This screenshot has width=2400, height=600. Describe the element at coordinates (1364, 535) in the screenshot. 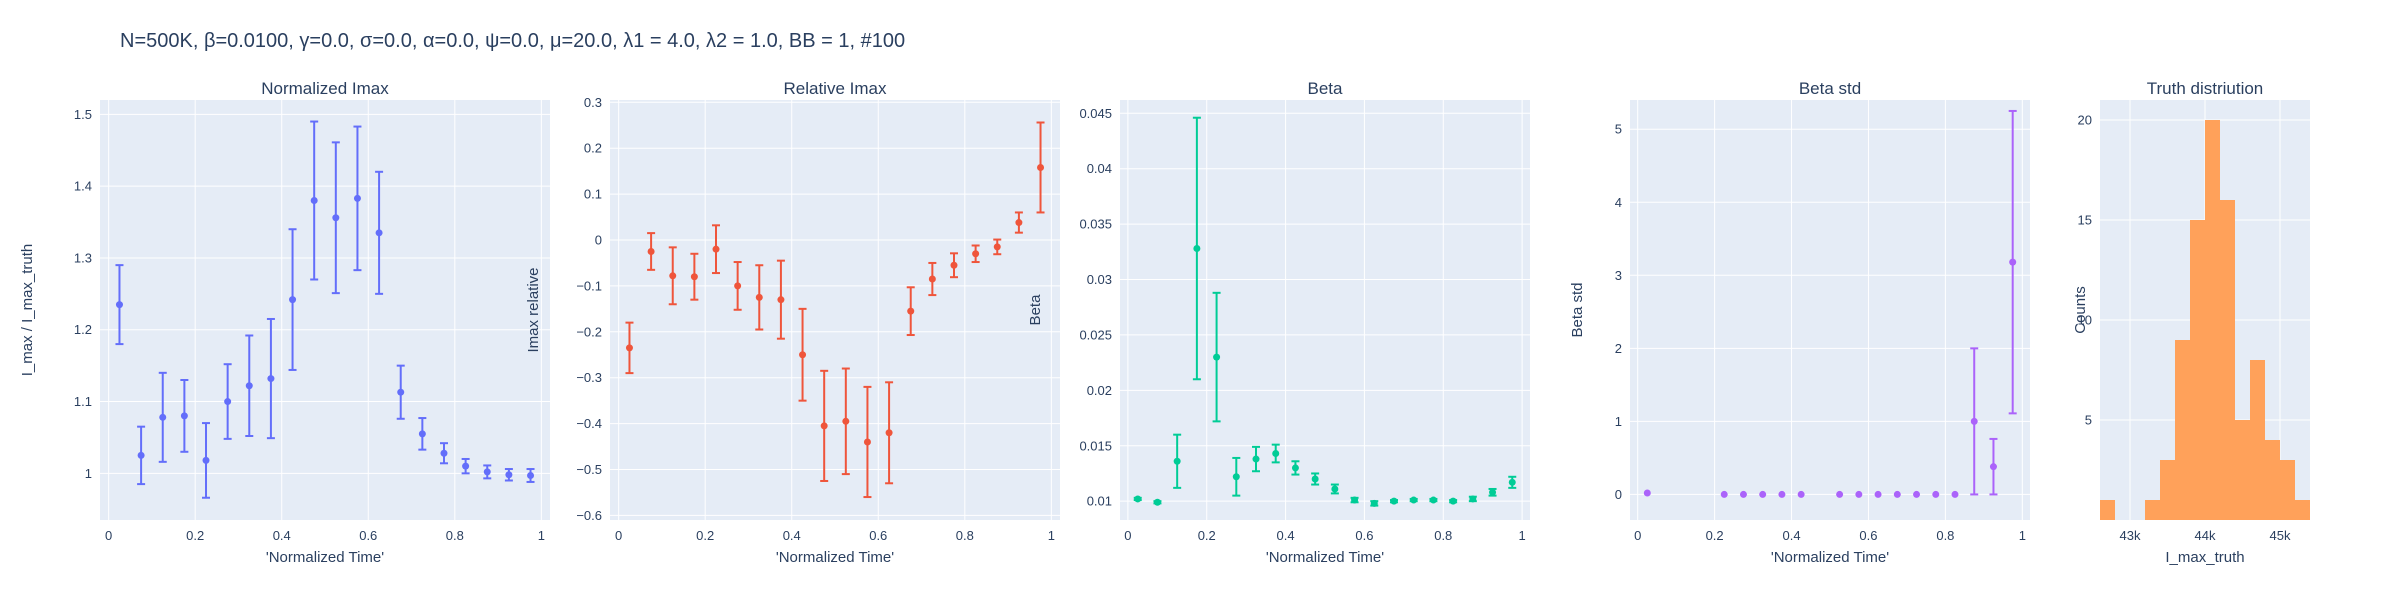

I see `panel-3-x-tick-label: 0.6` at that location.